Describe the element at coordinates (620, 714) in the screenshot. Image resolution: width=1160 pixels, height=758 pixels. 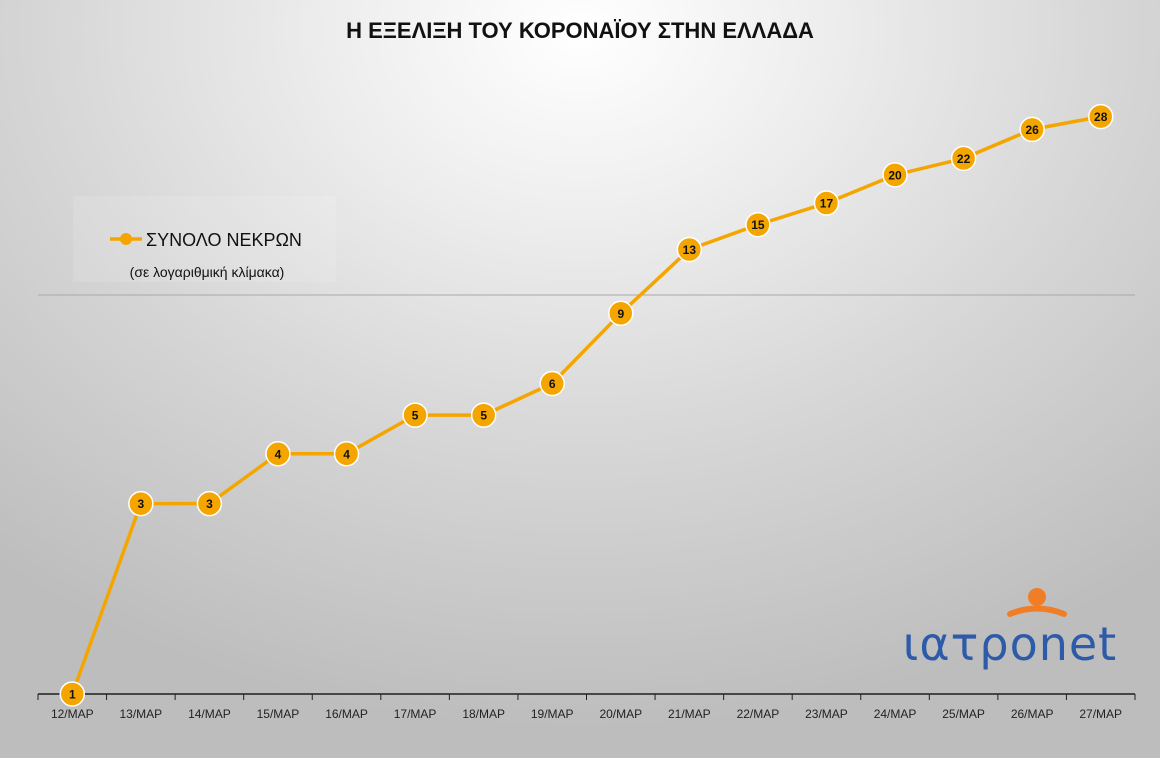
I see `x-tick-label: 20/ΜΑΡ` at that location.